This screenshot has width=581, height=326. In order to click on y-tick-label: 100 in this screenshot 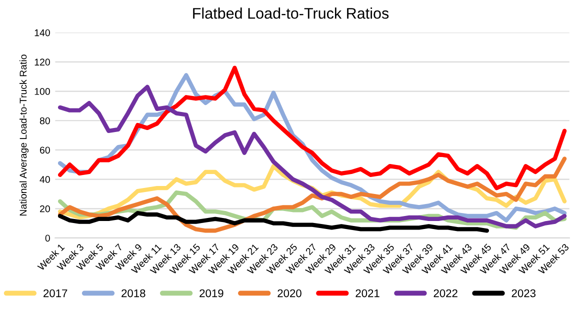, I will do `click(42, 91)`.